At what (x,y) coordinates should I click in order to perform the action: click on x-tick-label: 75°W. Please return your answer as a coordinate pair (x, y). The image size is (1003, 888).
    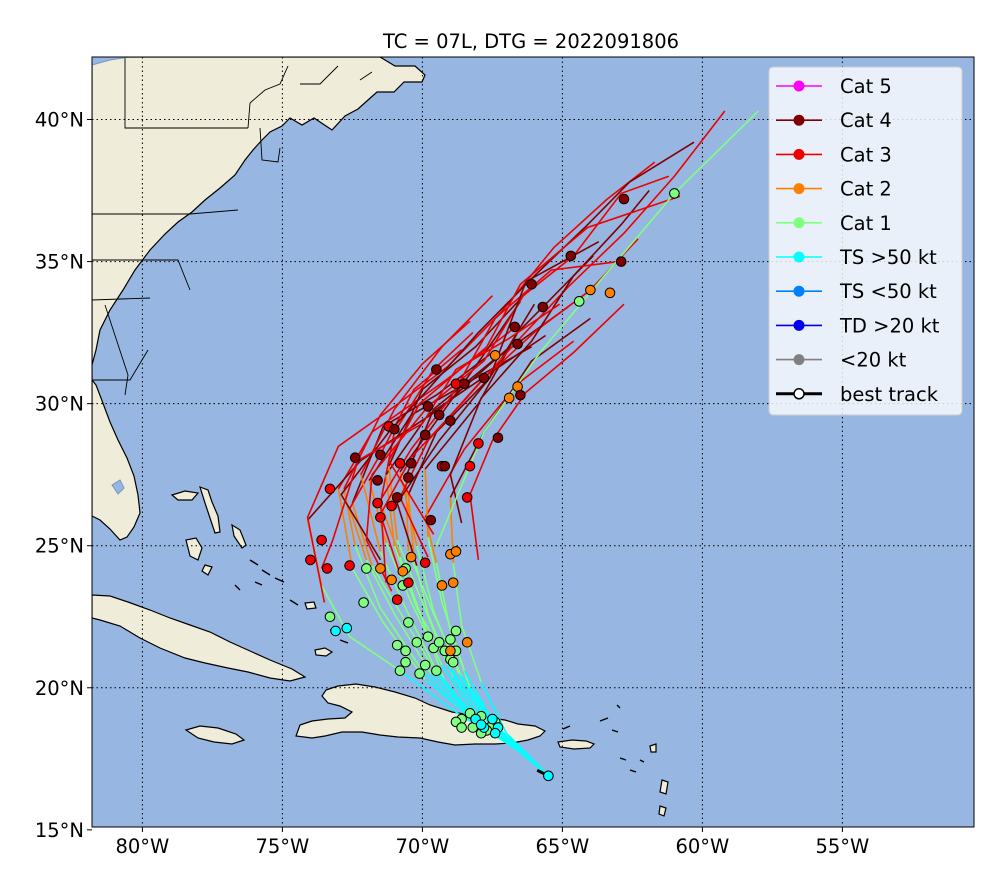
    Looking at the image, I should click on (282, 846).